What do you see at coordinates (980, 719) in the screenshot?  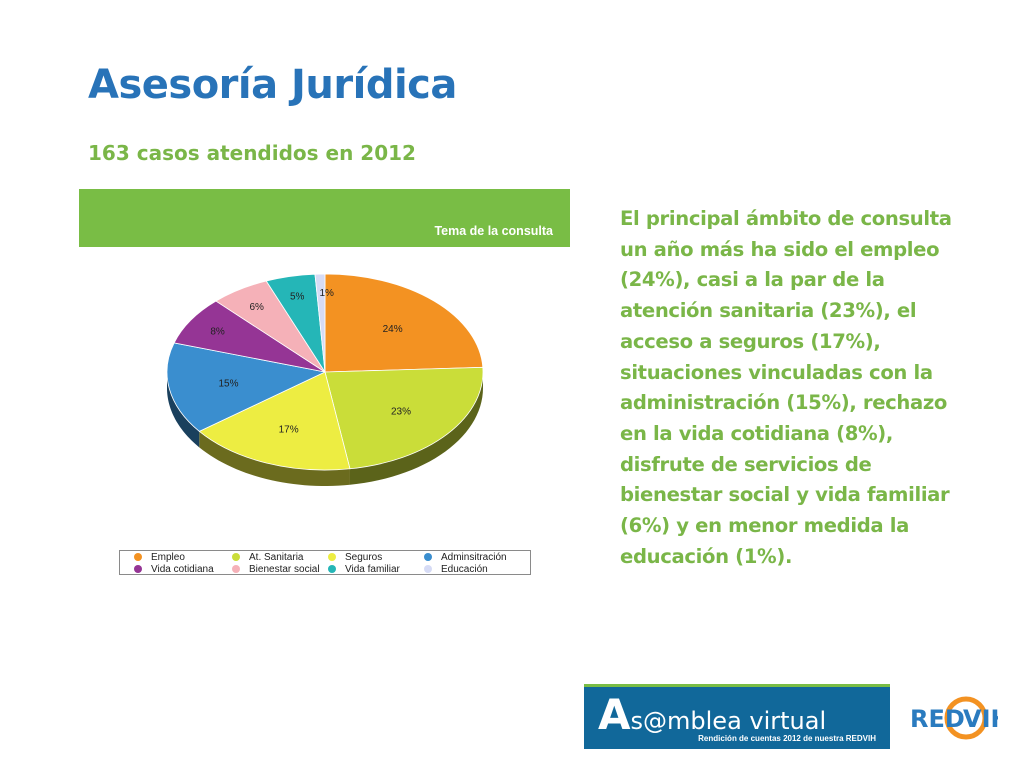 I see `redvih-vih-text: VIH` at bounding box center [980, 719].